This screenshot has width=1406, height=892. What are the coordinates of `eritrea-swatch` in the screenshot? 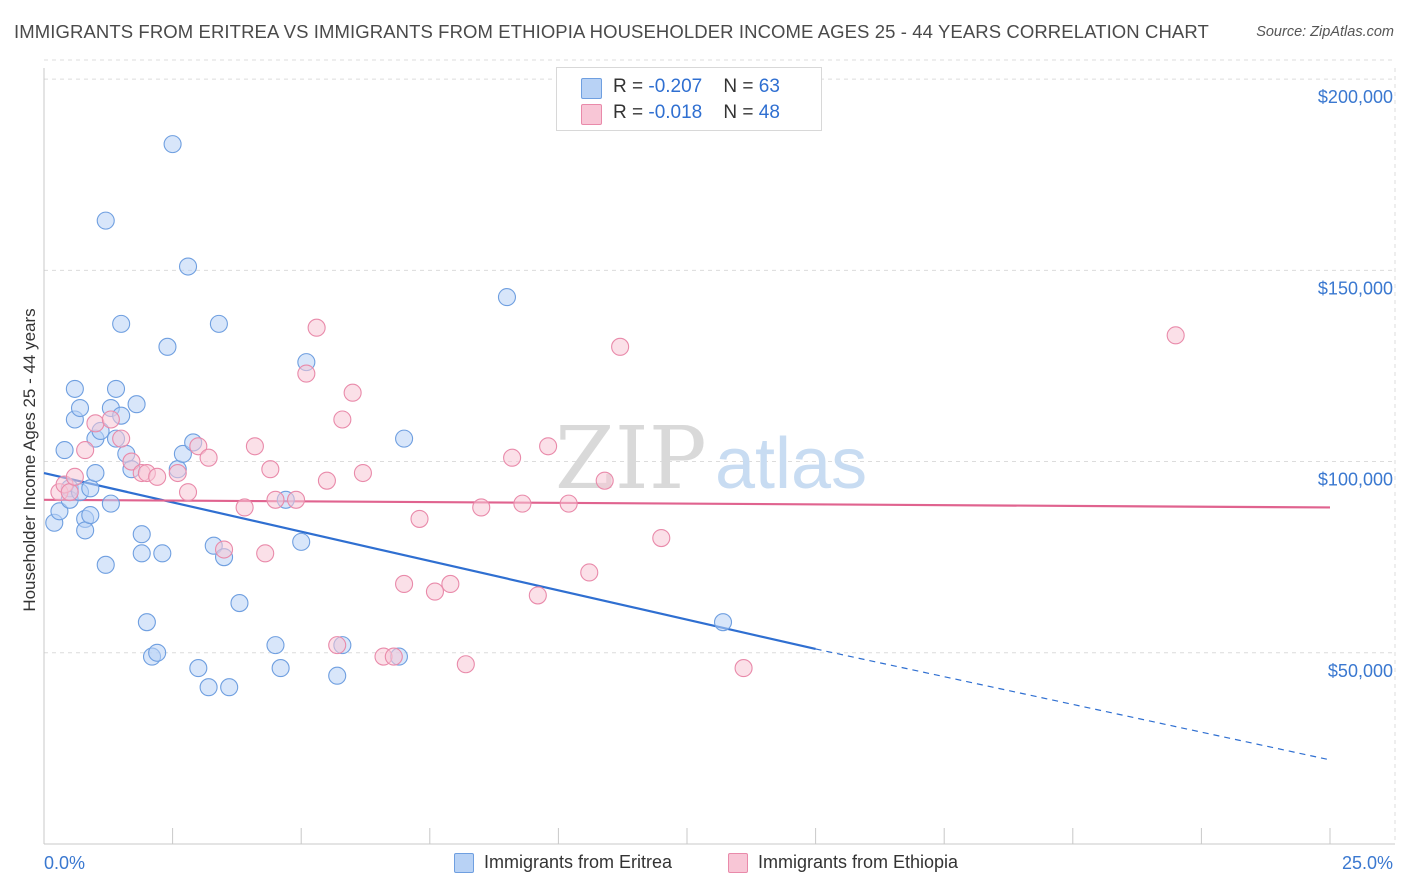 It's located at (591, 88).